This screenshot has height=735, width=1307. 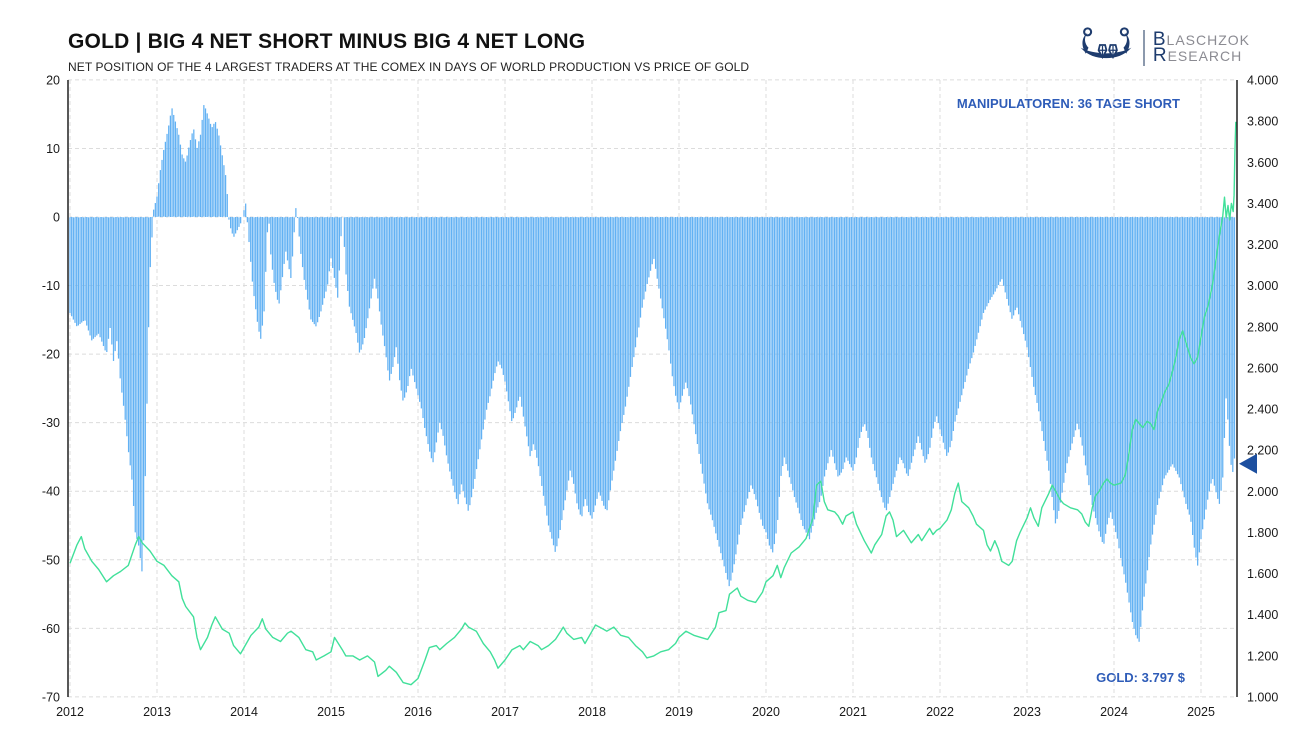 I want to click on gold-price-annotation: GOLD: 3.797 $, so click(x=1140, y=677).